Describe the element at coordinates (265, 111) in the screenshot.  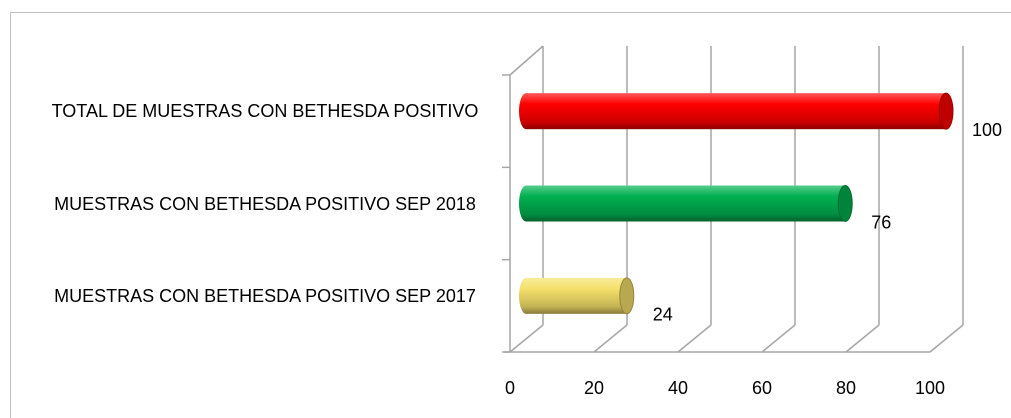
I see `y-tick-label: TOTAL DE MUESTRAS CON BETHESDA POSITIVO` at that location.